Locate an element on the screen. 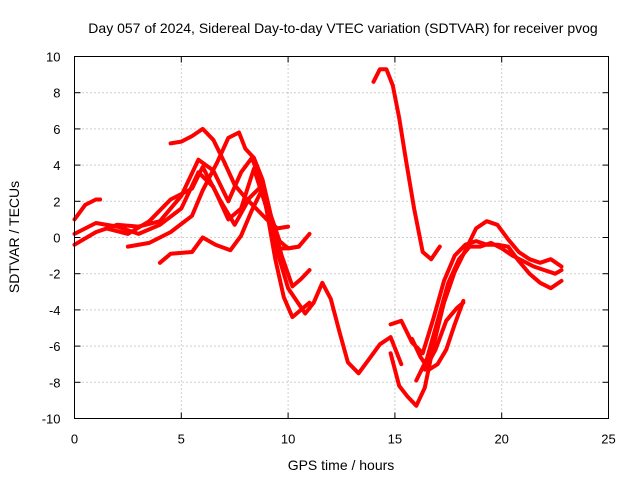 The width and height of the screenshot is (640, 480). y-tick-label: 4 is located at coordinates (56, 165).